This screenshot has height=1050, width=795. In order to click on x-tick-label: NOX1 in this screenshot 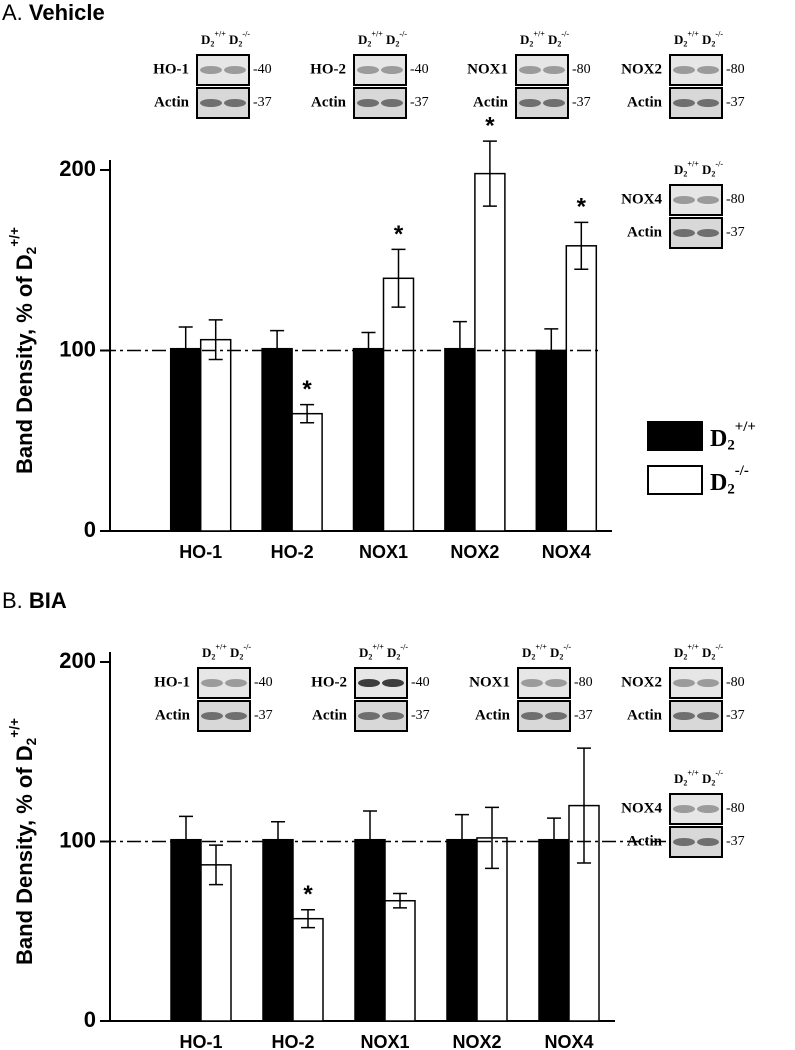, I will do `click(383, 552)`.